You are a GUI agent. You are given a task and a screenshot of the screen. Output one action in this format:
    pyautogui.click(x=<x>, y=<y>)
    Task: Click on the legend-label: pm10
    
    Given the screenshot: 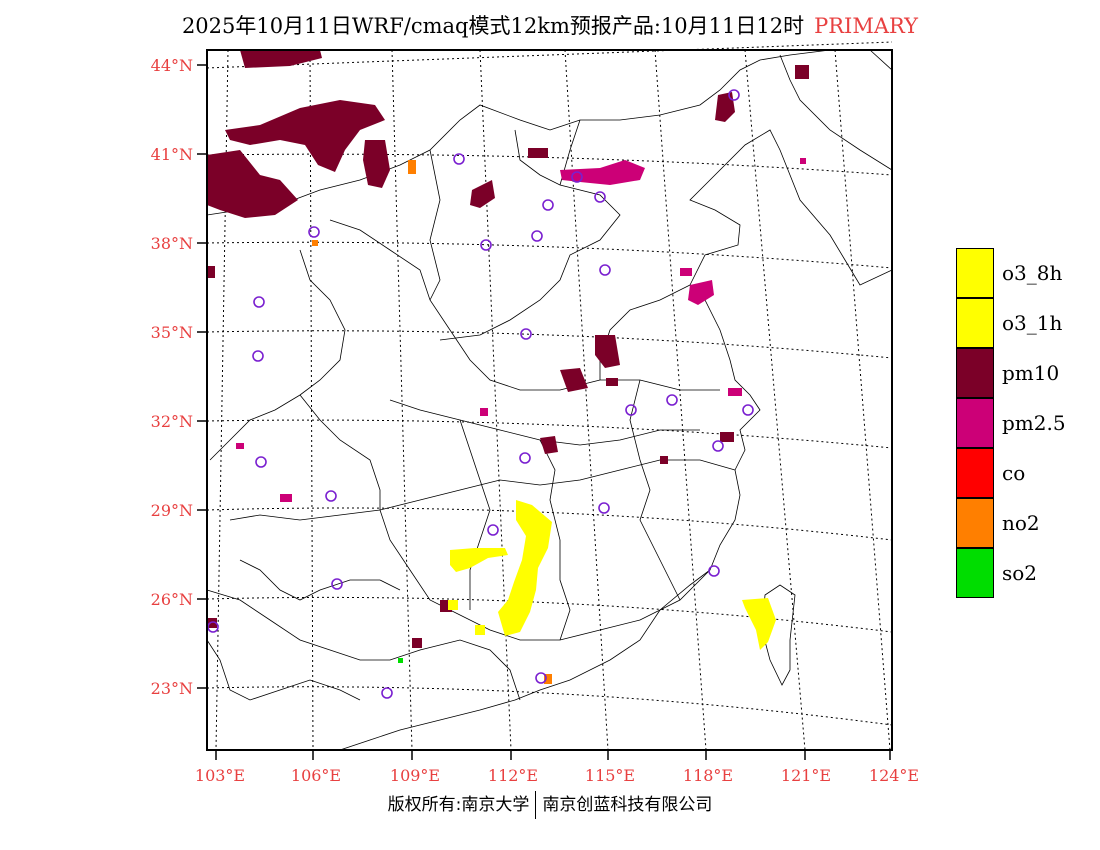 What is the action you would take?
    pyautogui.click(x=1031, y=373)
    